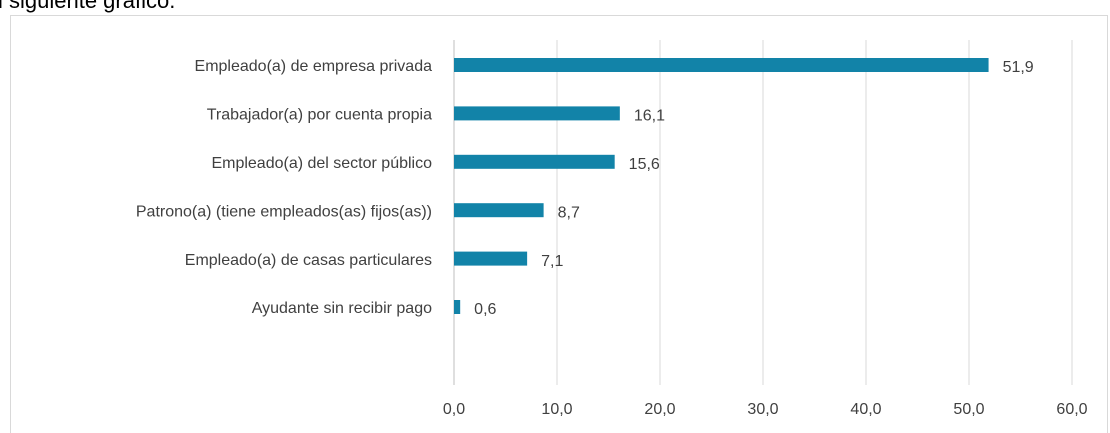 The width and height of the screenshot is (1110, 433). I want to click on y-tick-label: Ayudante sin recibir pago, so click(342, 308).